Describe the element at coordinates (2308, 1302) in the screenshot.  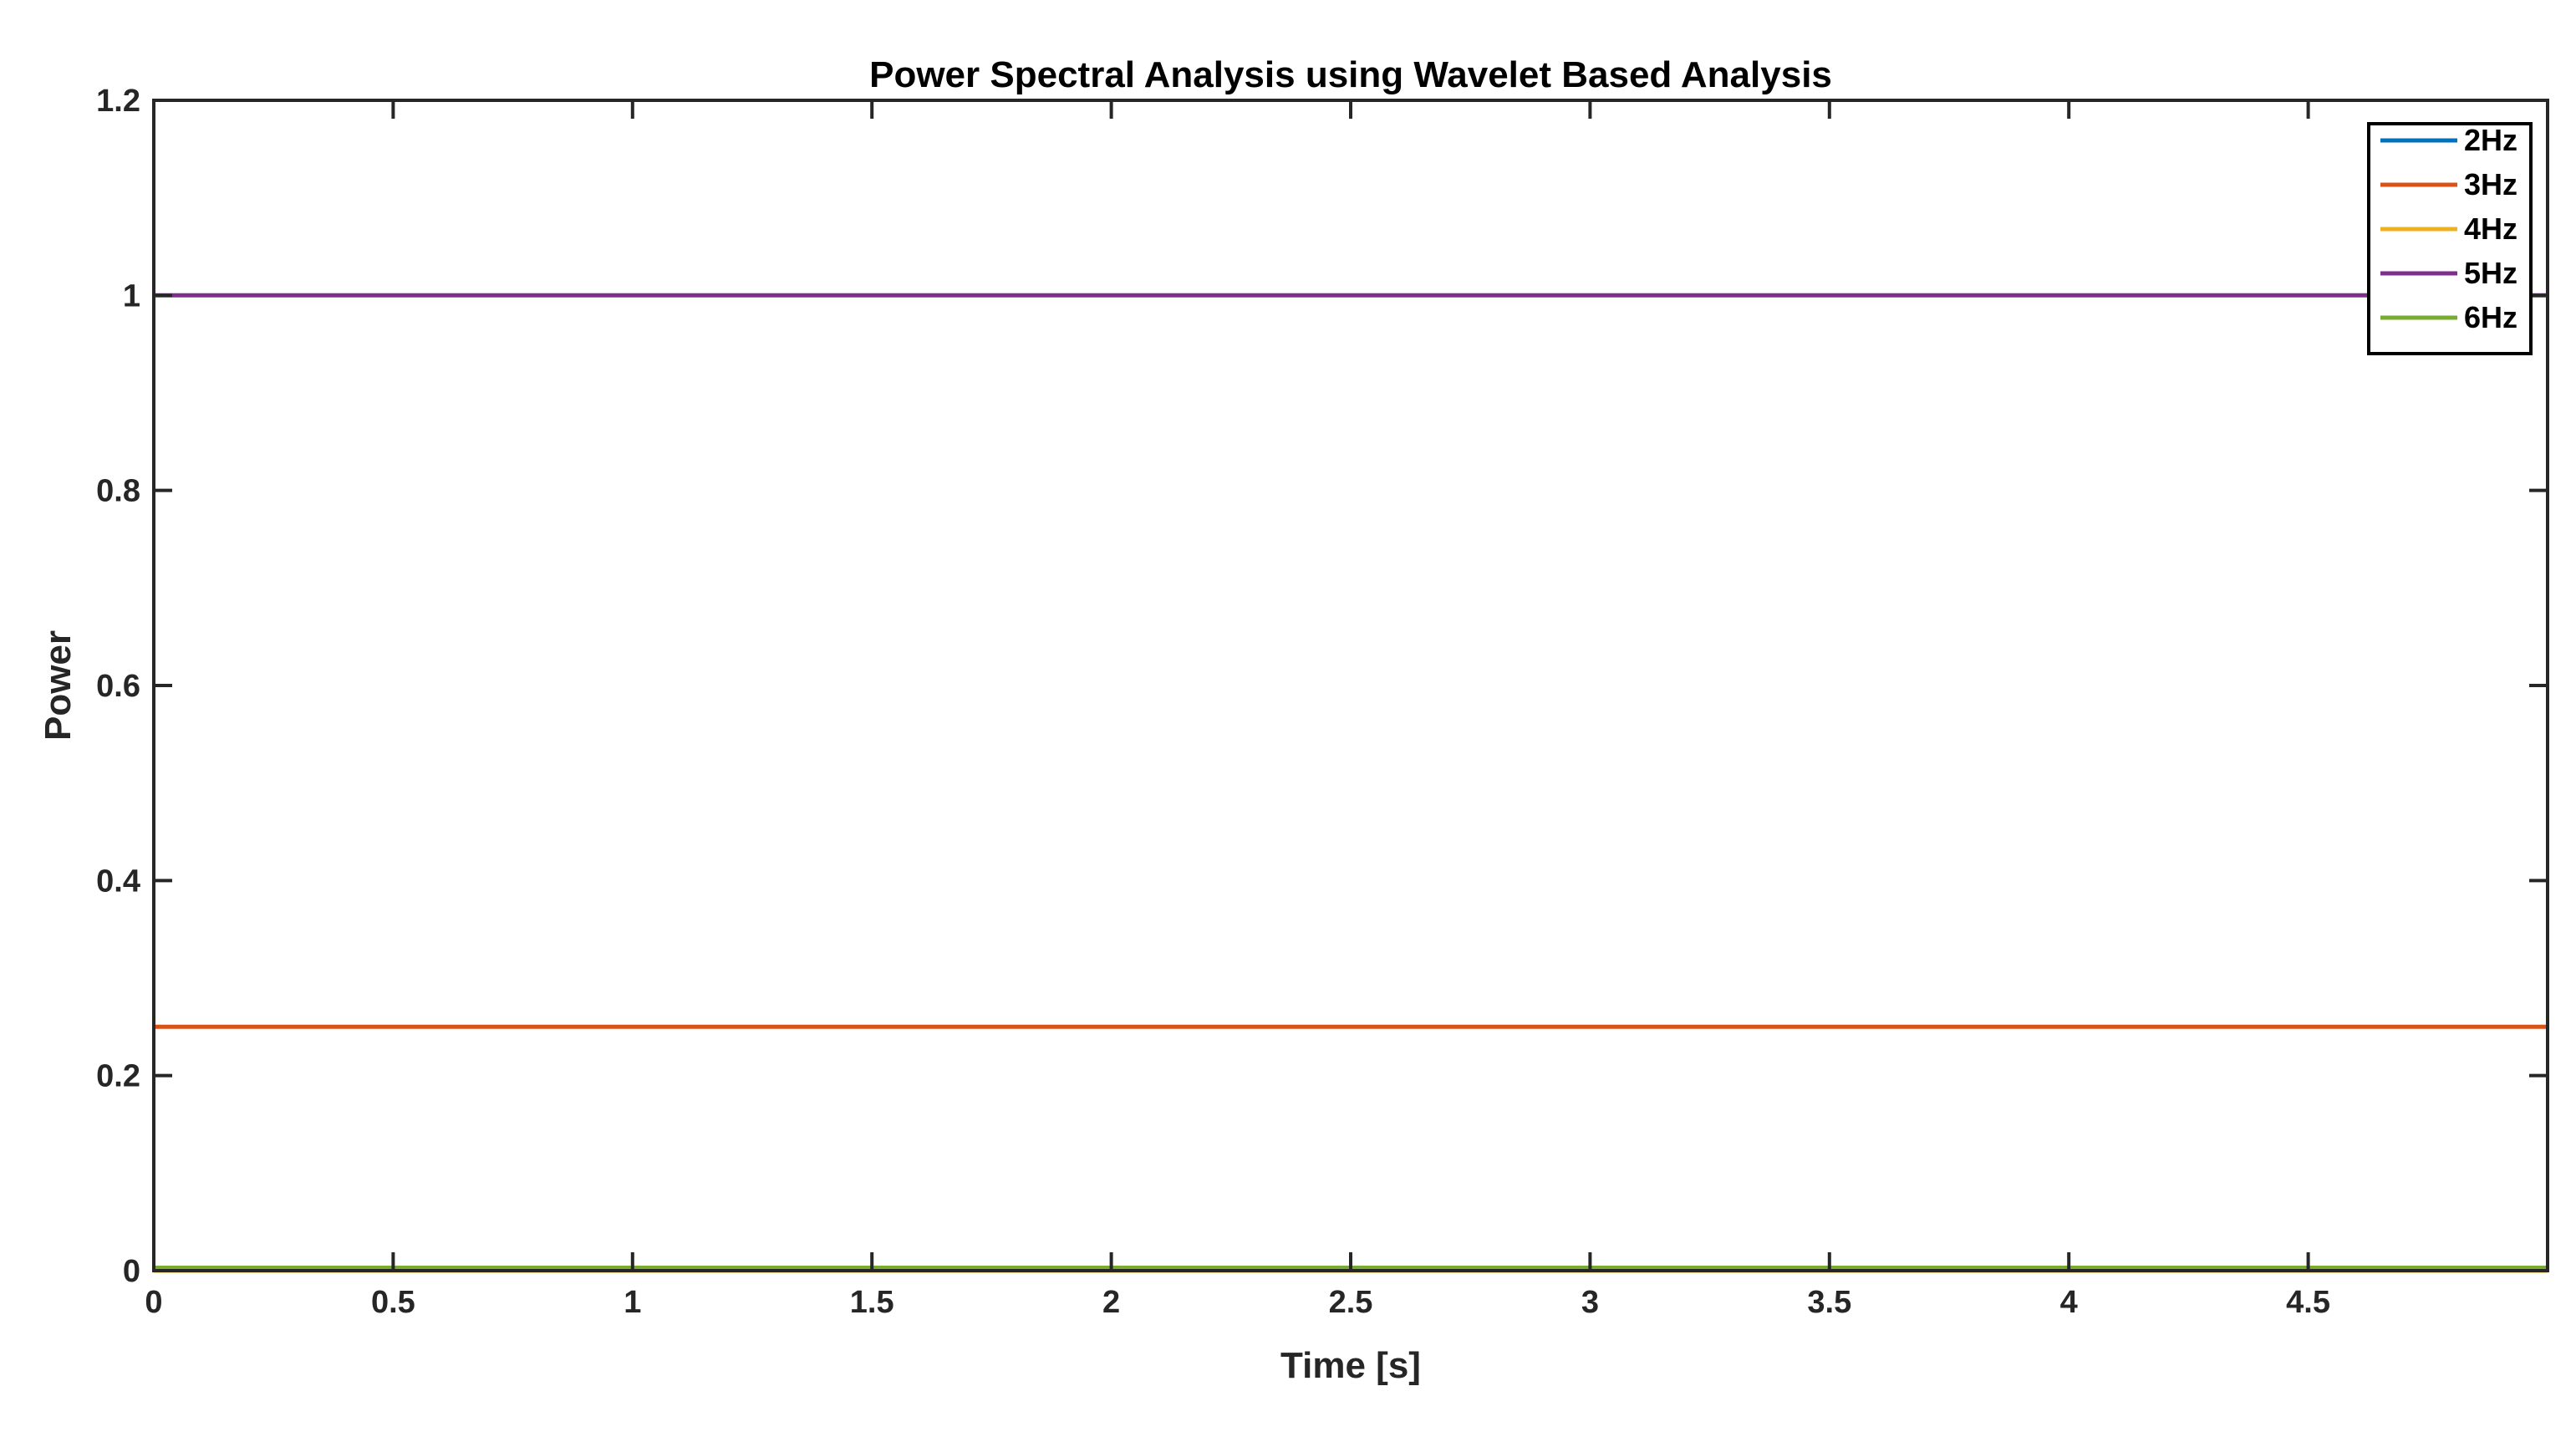
I see `x-tick-label-9: 4.5` at that location.